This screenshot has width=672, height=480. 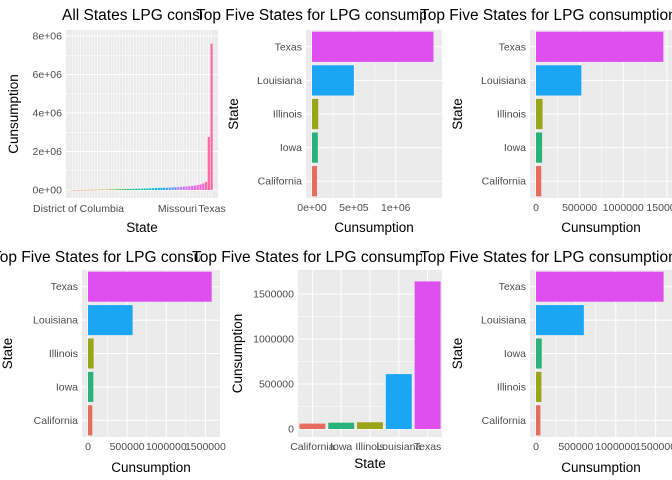 What do you see at coordinates (48, 114) in the screenshot?
I see `y-tick-label: 4e+06` at bounding box center [48, 114].